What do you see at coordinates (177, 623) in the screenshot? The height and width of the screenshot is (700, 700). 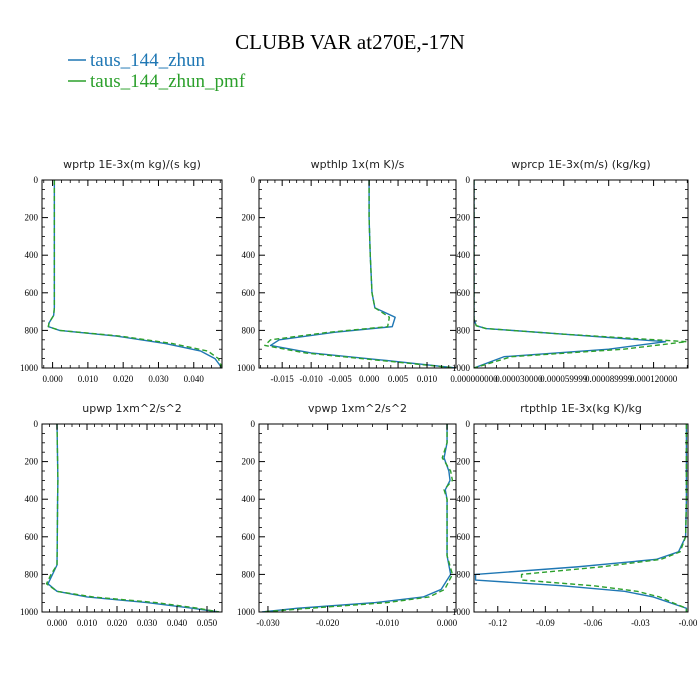 I see `x-tick-label: 0.040` at bounding box center [177, 623].